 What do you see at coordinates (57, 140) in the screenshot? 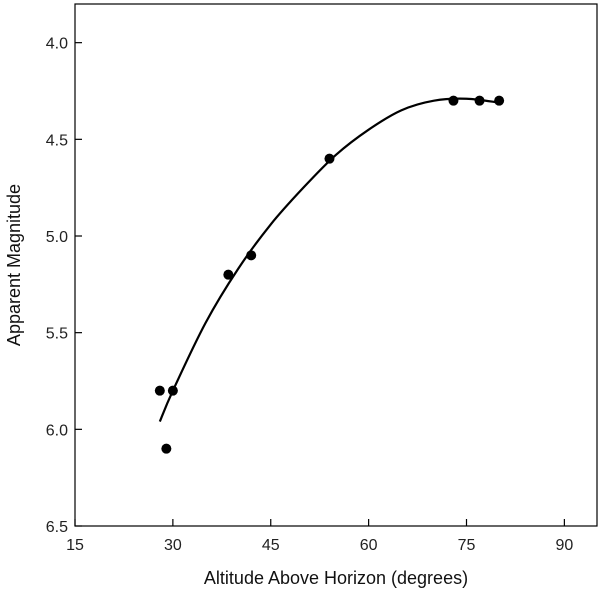
I see `y-tick-label: 4.5` at bounding box center [57, 140].